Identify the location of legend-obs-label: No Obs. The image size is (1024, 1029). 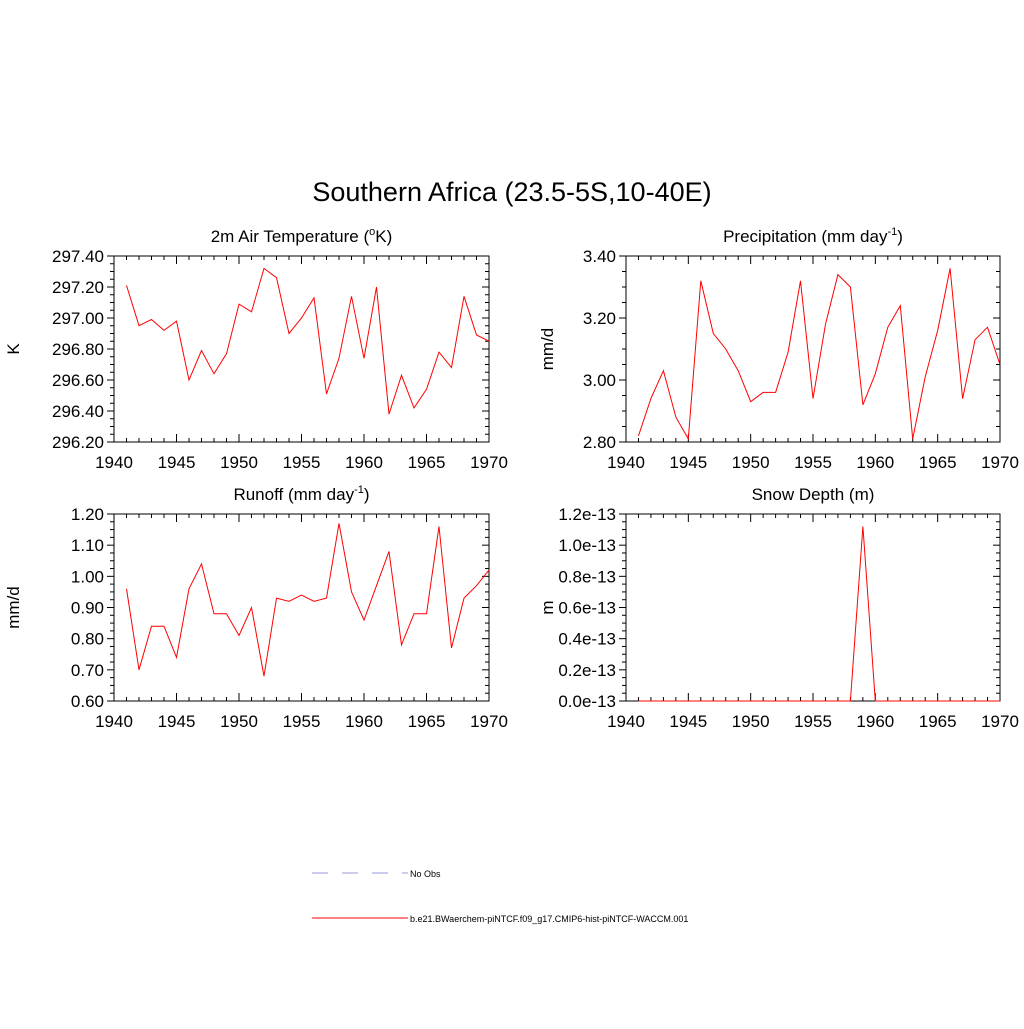
(425, 874).